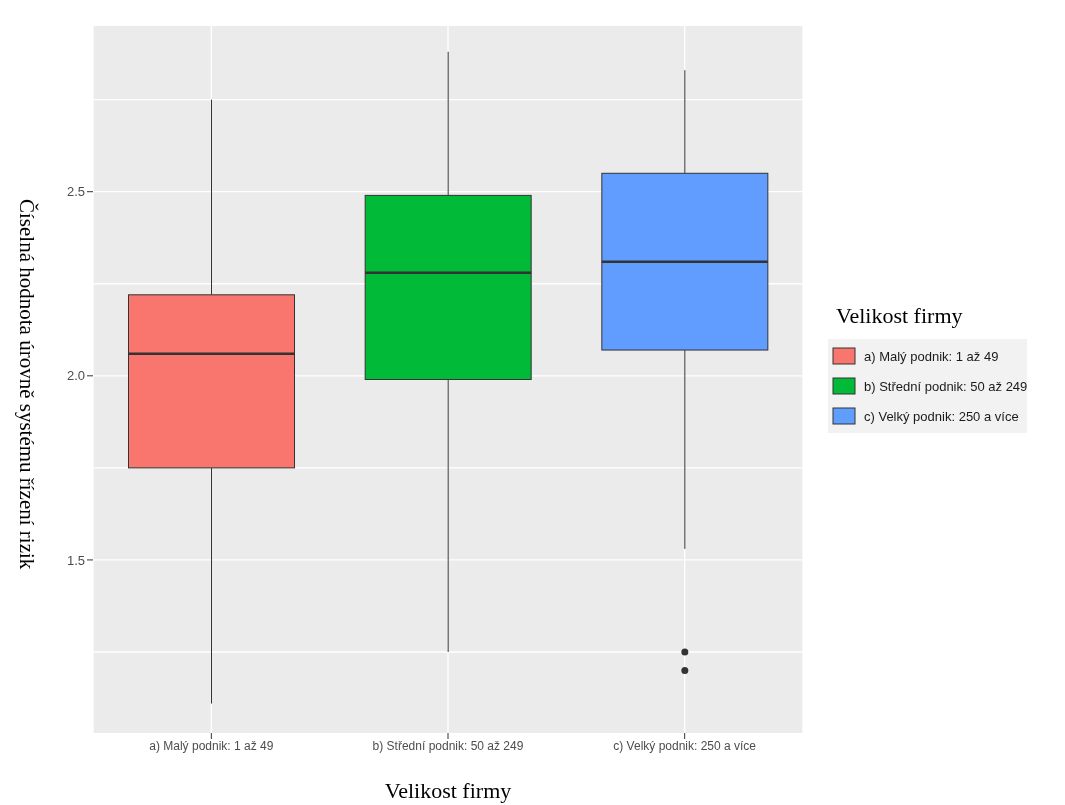  Describe the element at coordinates (211, 745) in the screenshot. I see `x-tick-label: a) Malý podnik: 1 až 49` at that location.